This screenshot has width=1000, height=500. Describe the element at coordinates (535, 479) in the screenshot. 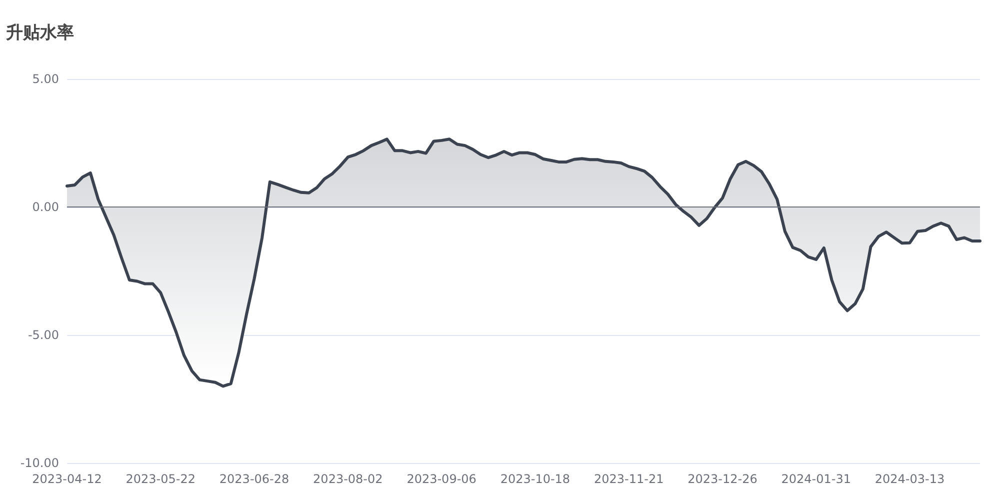

I see `x-tick-label: 2023-10-18` at that location.